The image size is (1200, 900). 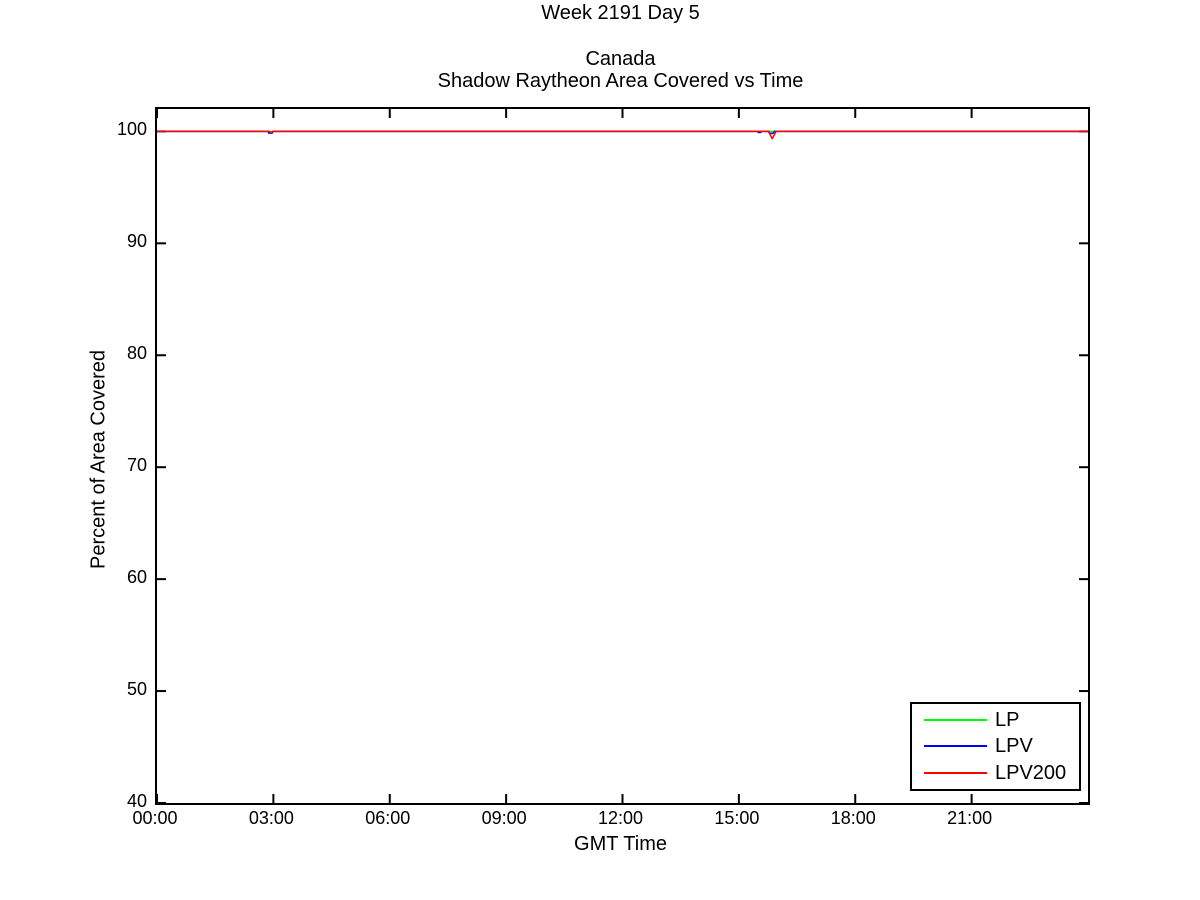 I want to click on legend-item: LPV, so click(x=995, y=746).